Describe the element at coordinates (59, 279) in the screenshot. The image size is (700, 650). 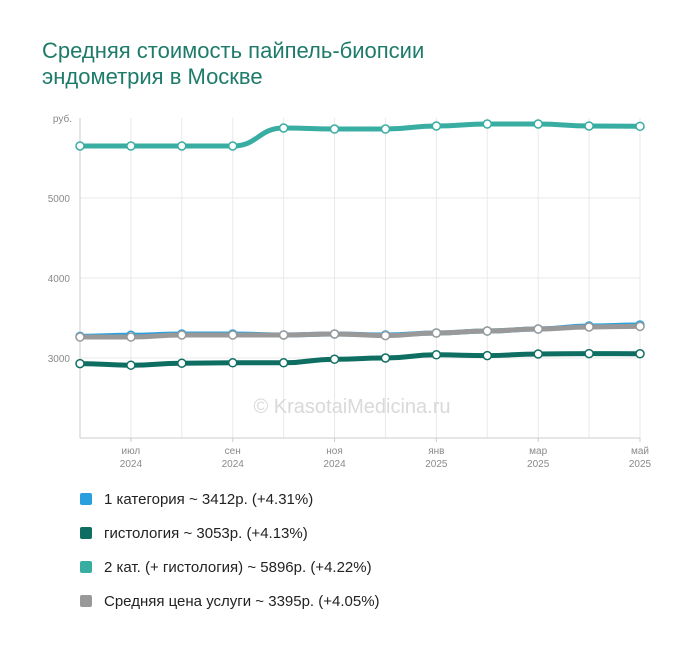
I see `y-tick-label: 4000` at that location.